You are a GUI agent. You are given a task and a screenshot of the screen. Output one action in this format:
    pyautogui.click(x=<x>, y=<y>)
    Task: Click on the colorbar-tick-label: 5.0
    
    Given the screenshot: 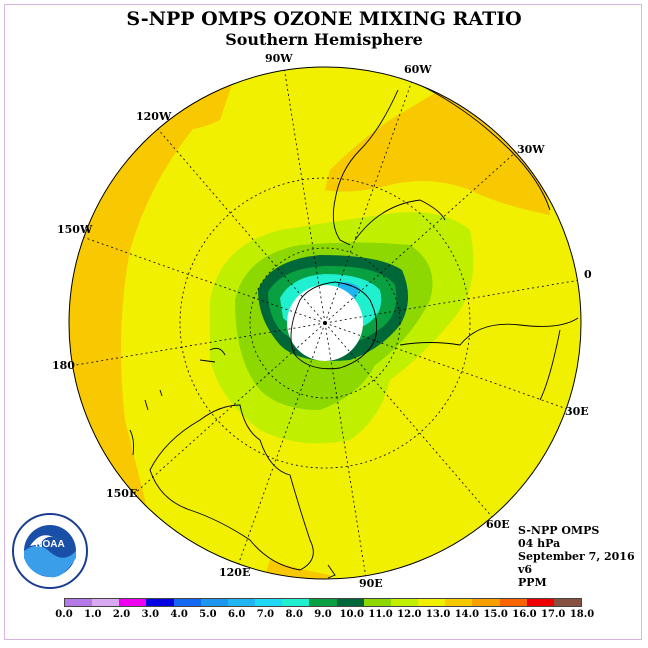 What is the action you would take?
    pyautogui.click(x=208, y=614)
    